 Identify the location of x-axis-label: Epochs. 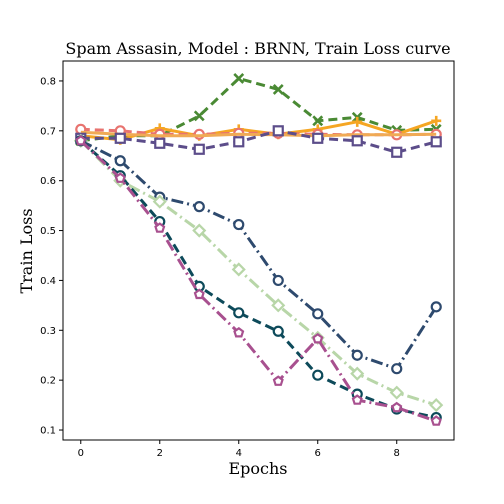
(257, 468).